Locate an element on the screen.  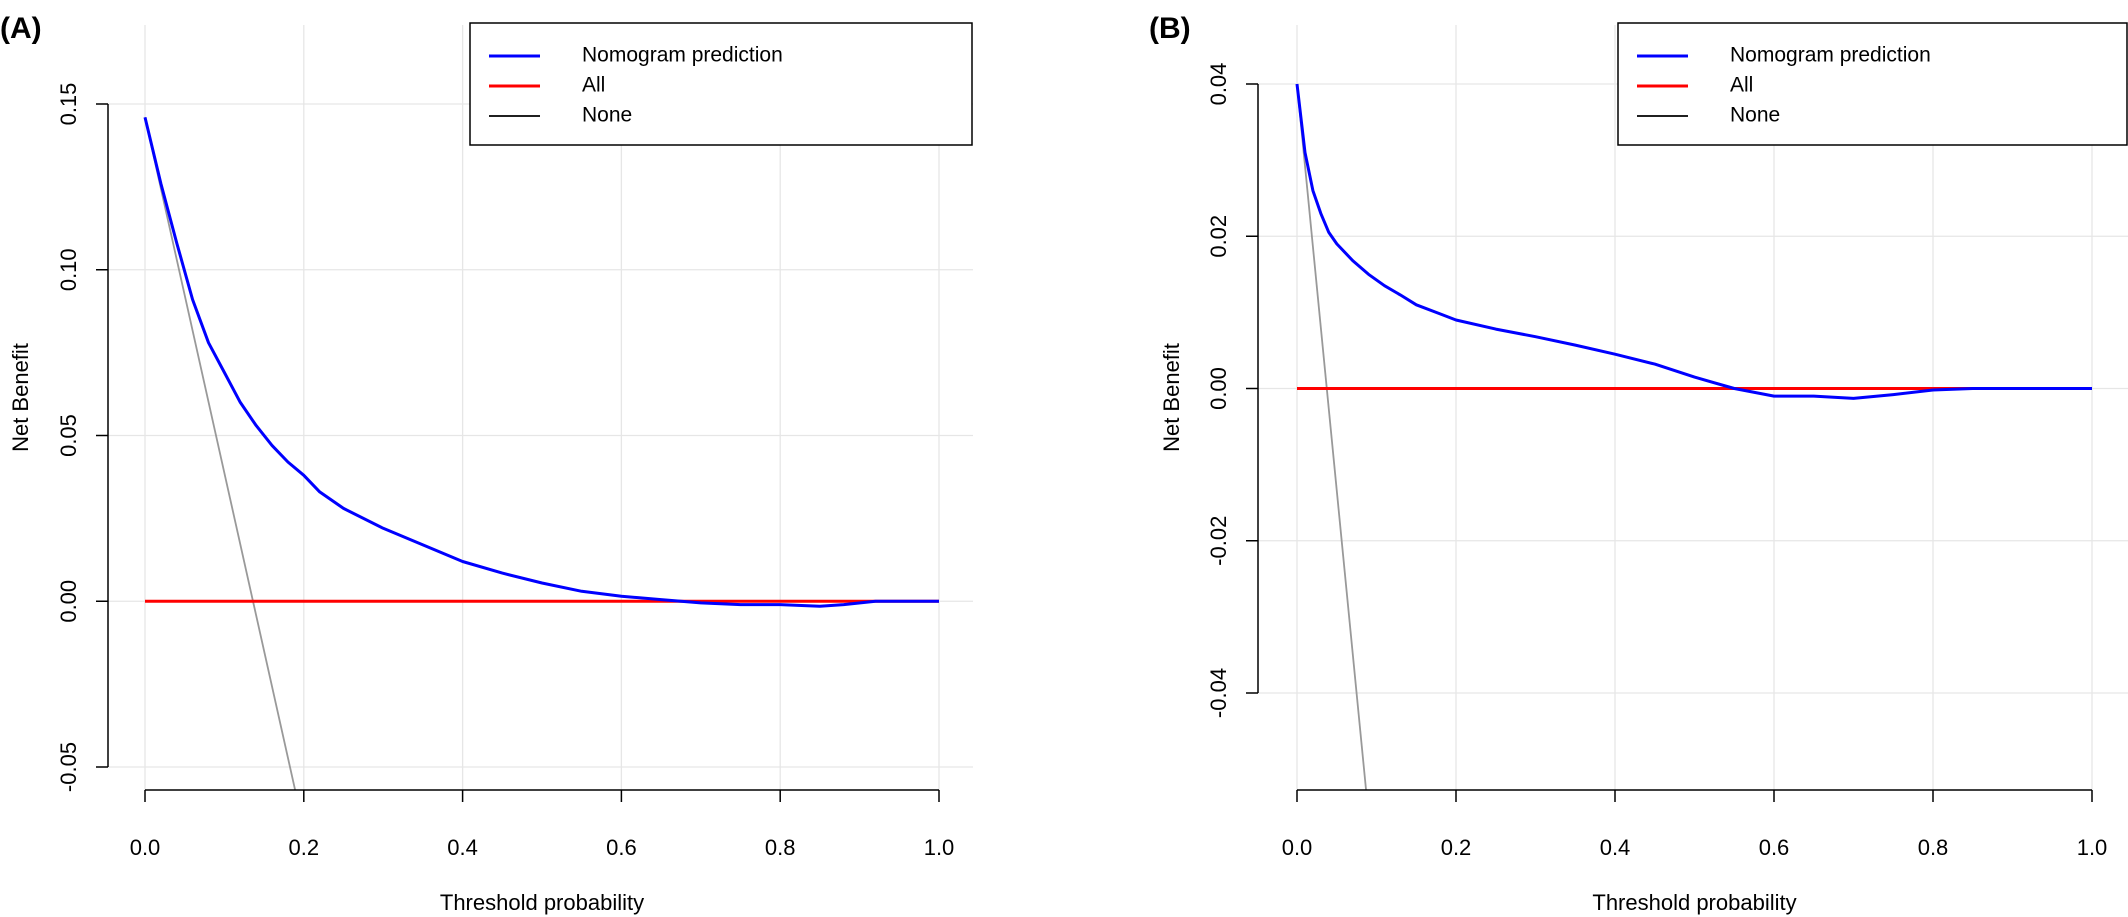
y-tick-label: 0.10 is located at coordinates (68, 269).